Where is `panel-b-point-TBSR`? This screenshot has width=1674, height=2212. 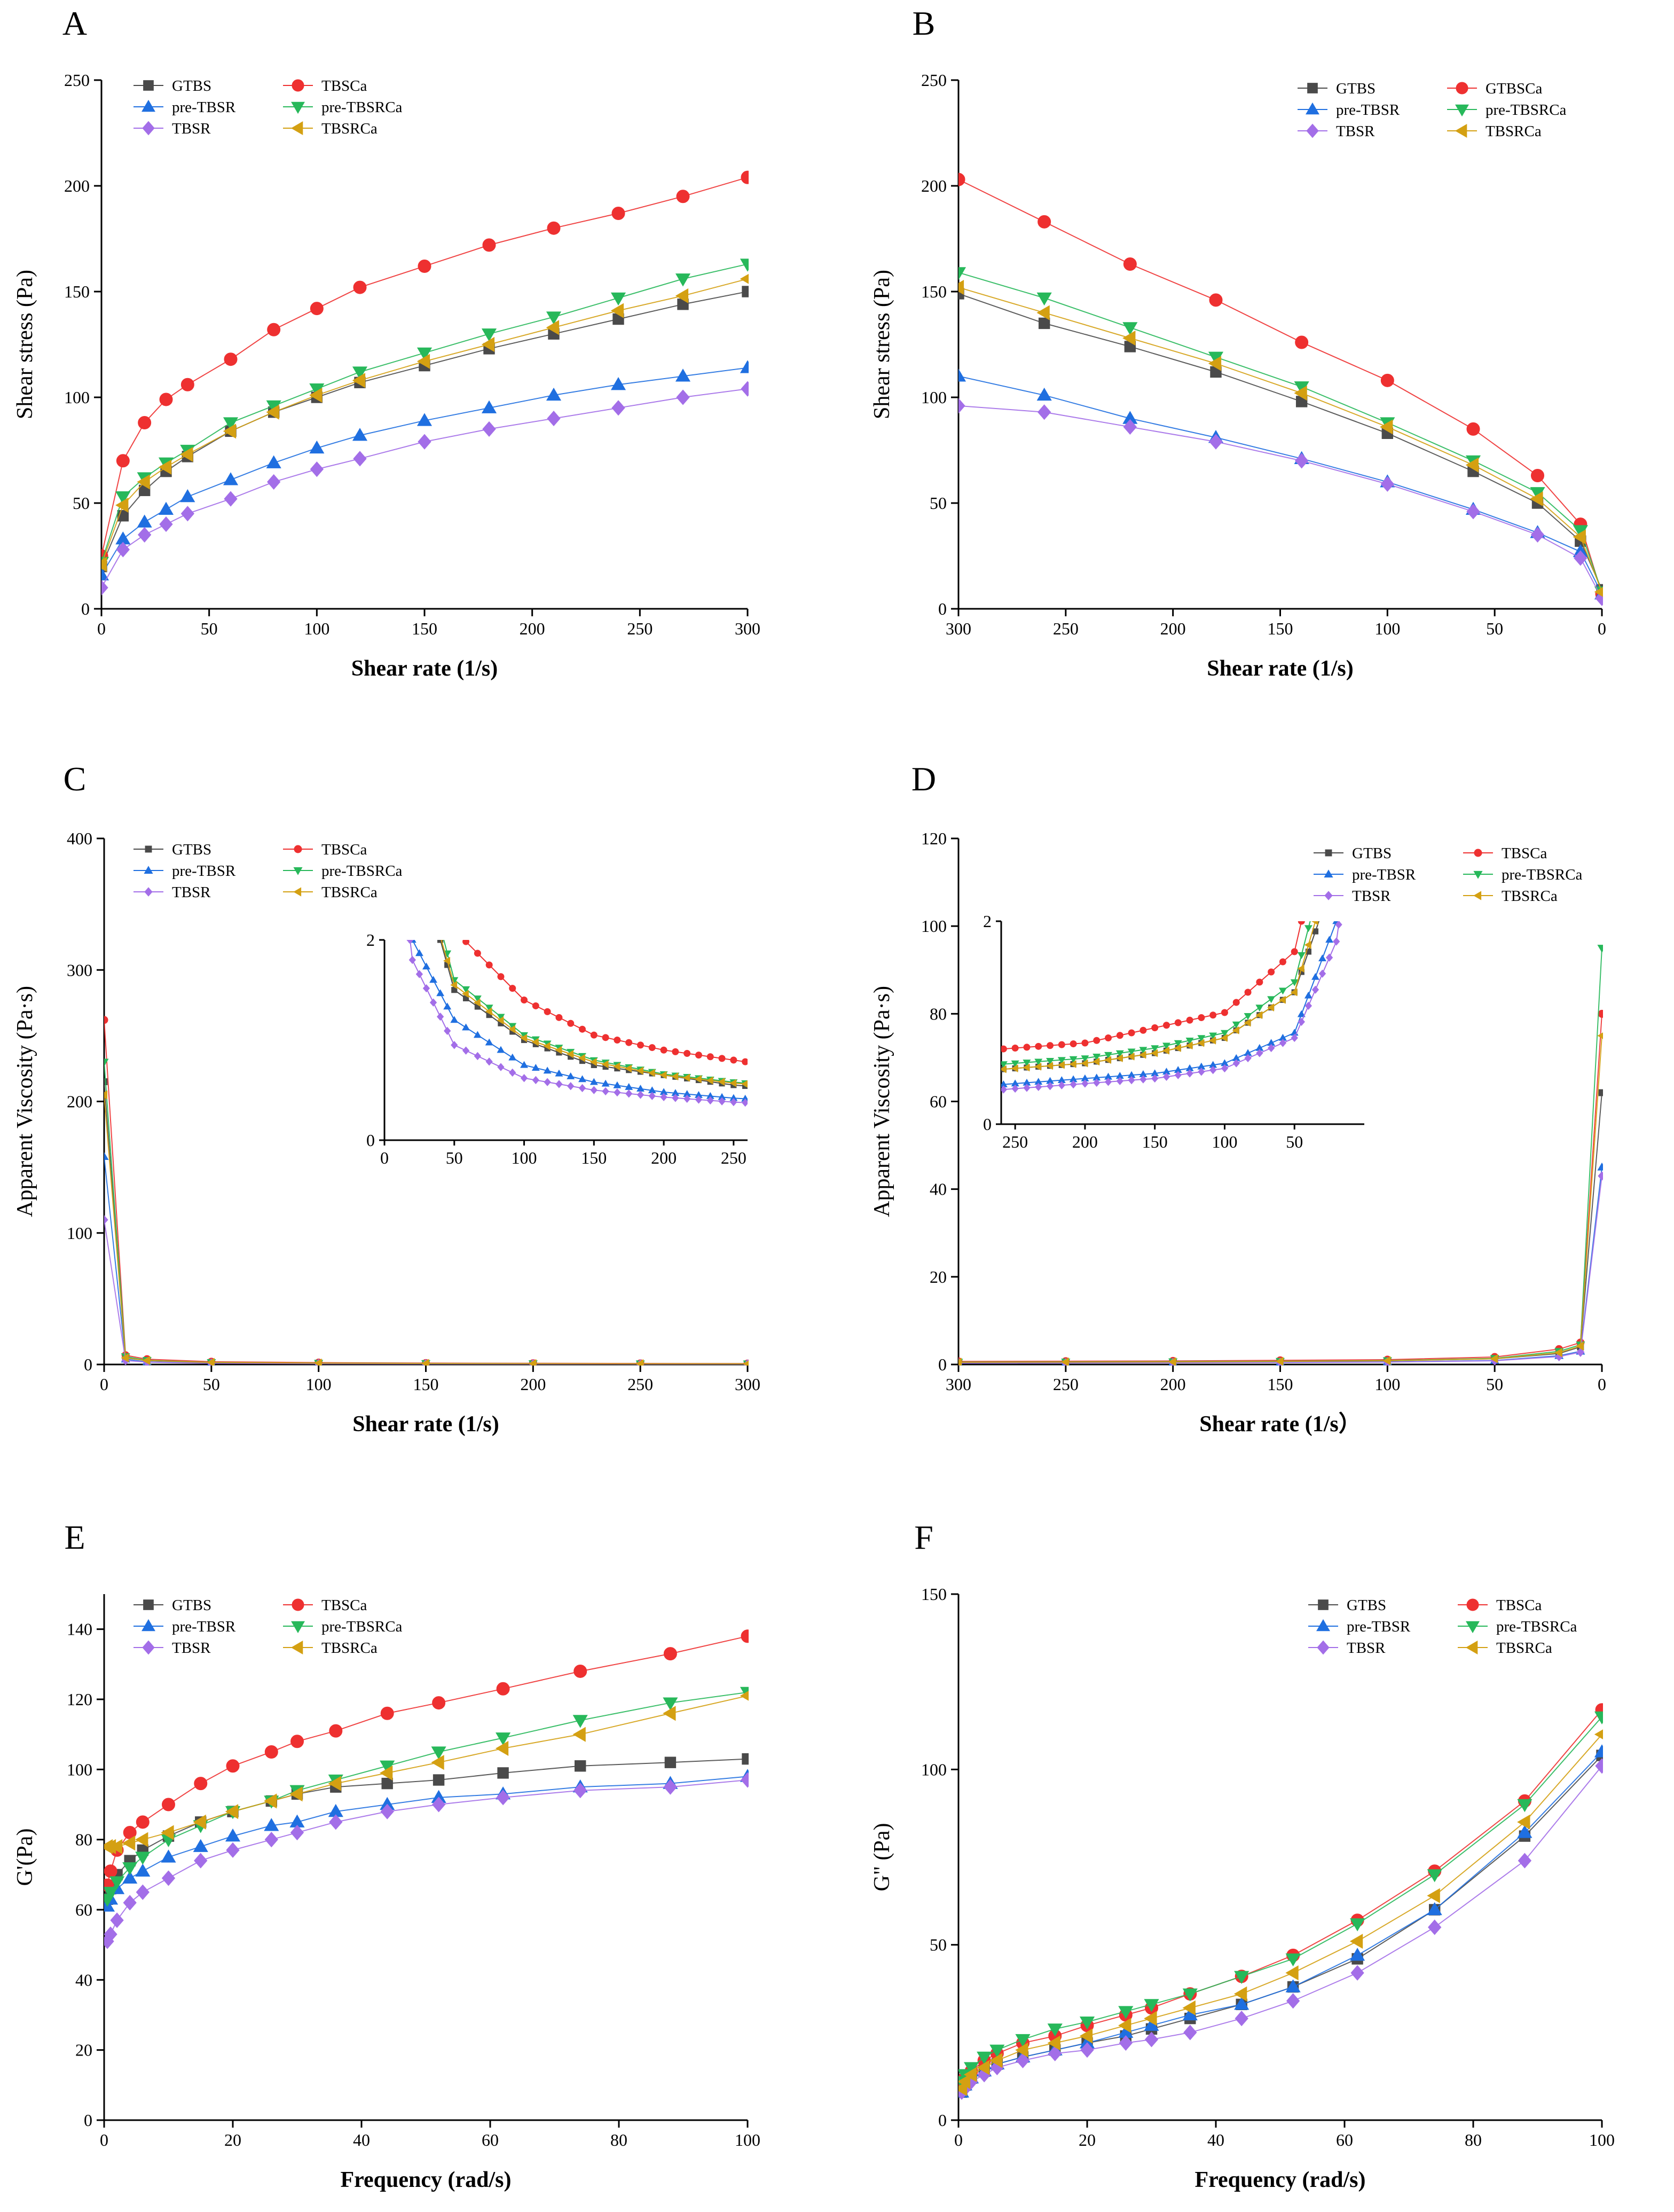
panel-b-point-TBSR is located at coordinates (1387, 484).